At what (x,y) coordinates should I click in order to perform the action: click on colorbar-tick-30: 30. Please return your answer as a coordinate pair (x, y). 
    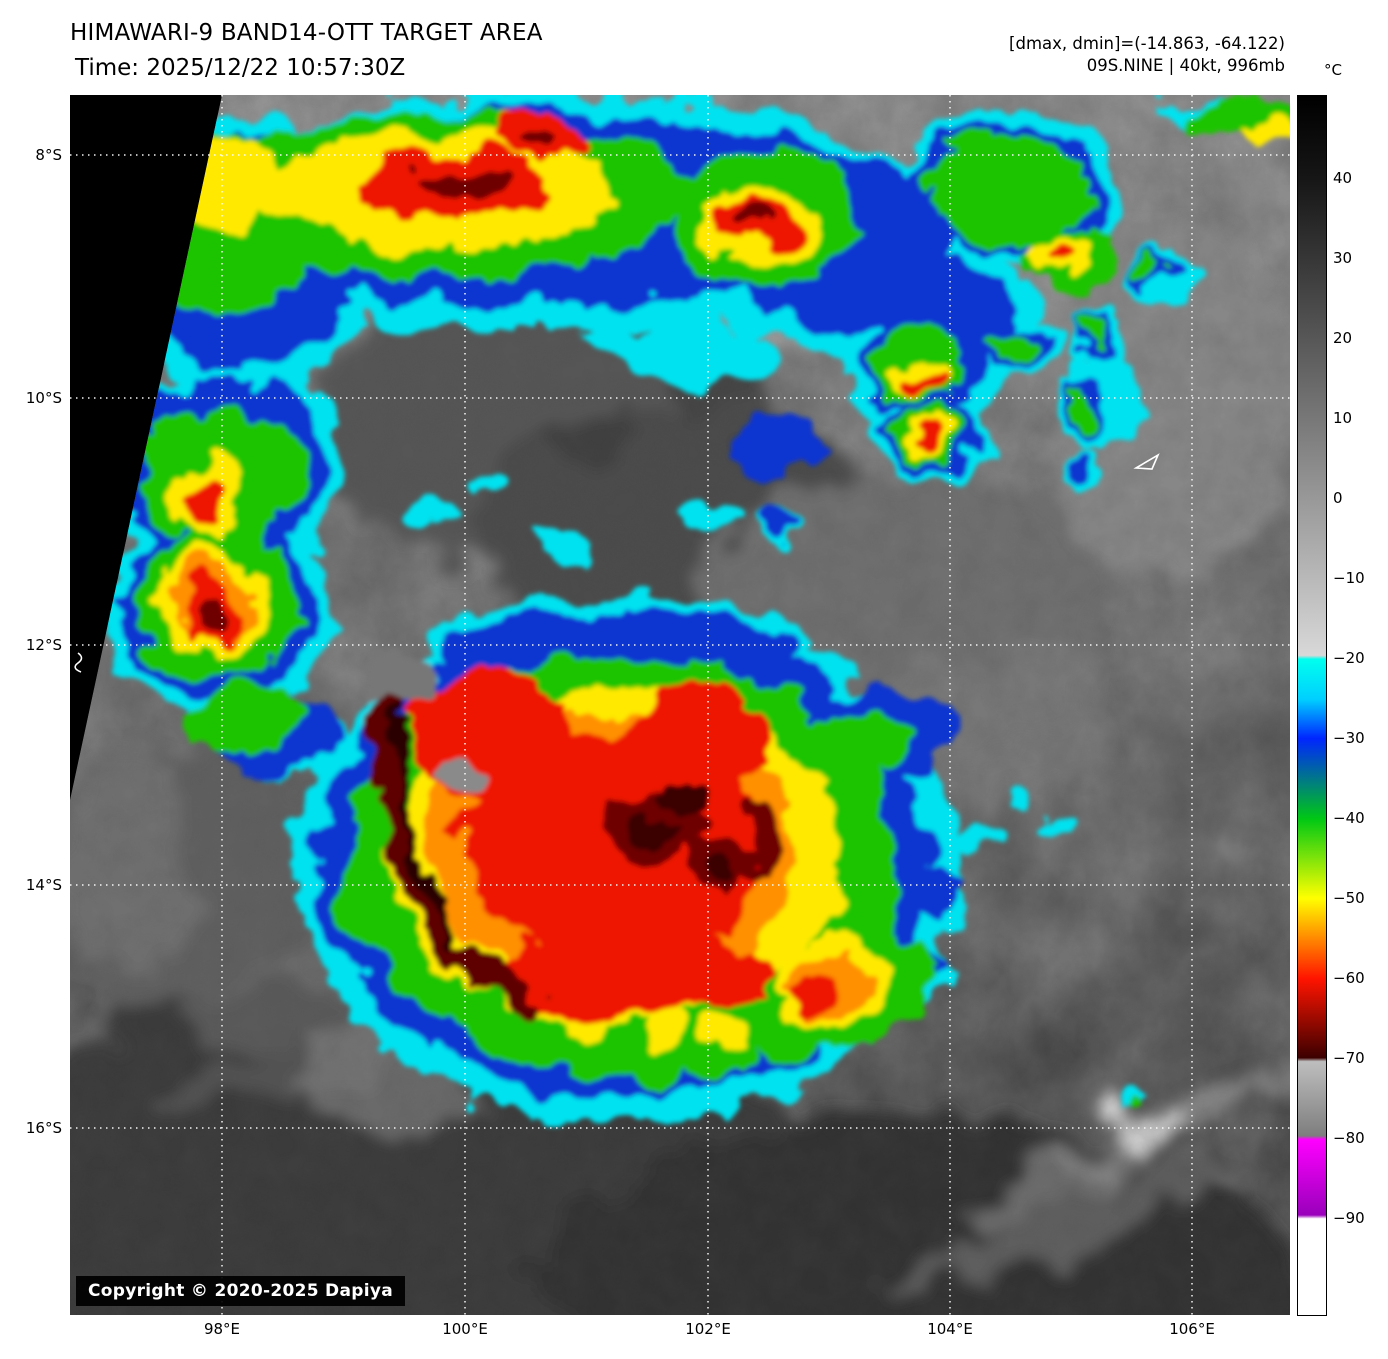
    Looking at the image, I should click on (1343, 258).